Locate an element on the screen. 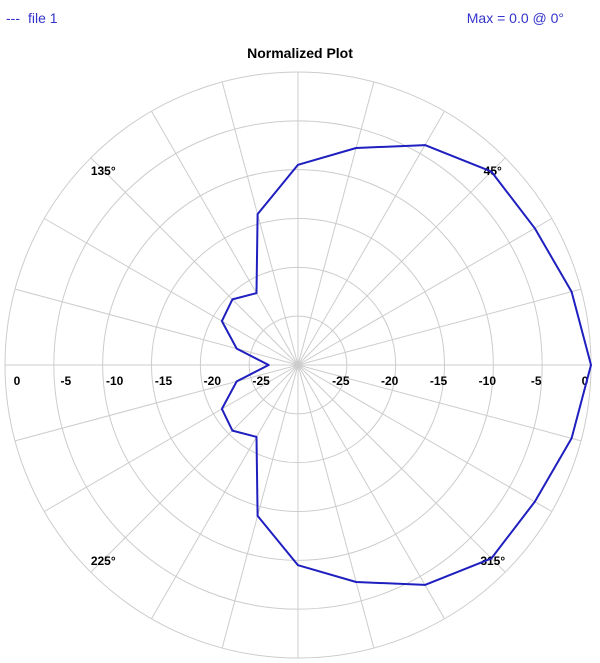  legend: --- file 1 is located at coordinates (32, 18).